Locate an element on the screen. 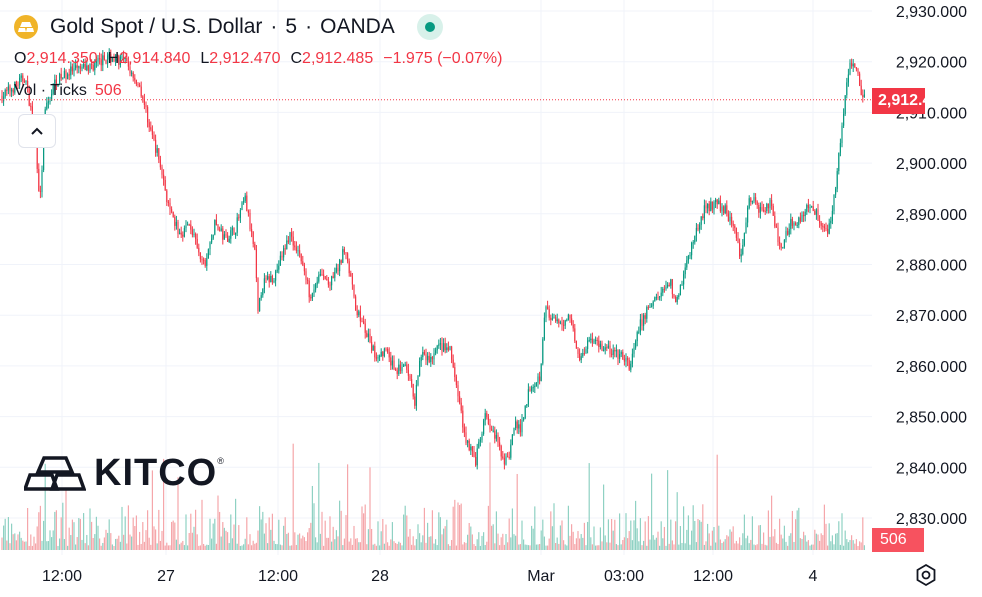 This screenshot has height=597, width=982. price-tick-label: 2,870.000 is located at coordinates (931, 316).